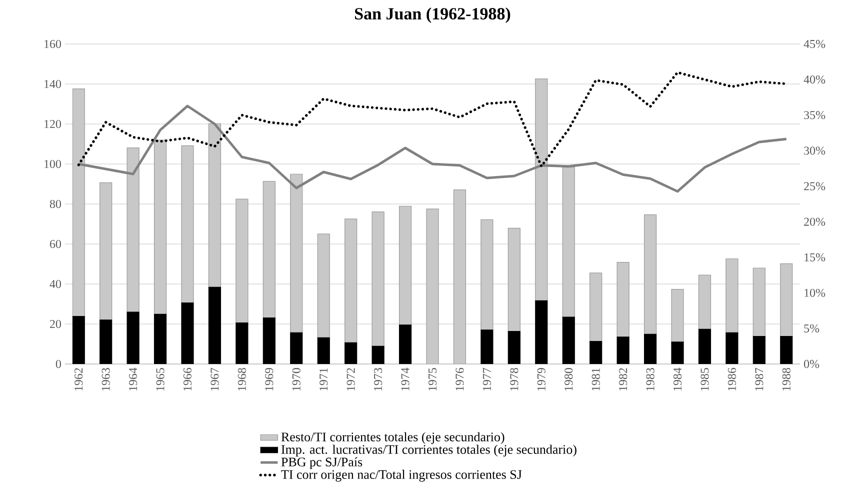 The height and width of the screenshot is (501, 868). Describe the element at coordinates (106, 379) in the screenshot. I see `x-tick-label: 1963` at that location.